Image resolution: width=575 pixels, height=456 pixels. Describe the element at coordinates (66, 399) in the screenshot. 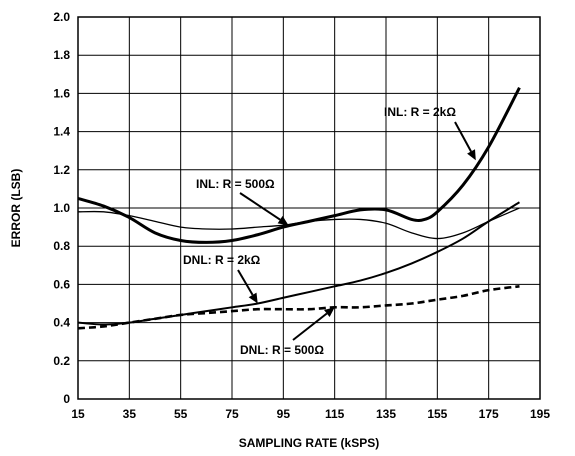

I see `y-tick-label: 0` at that location.